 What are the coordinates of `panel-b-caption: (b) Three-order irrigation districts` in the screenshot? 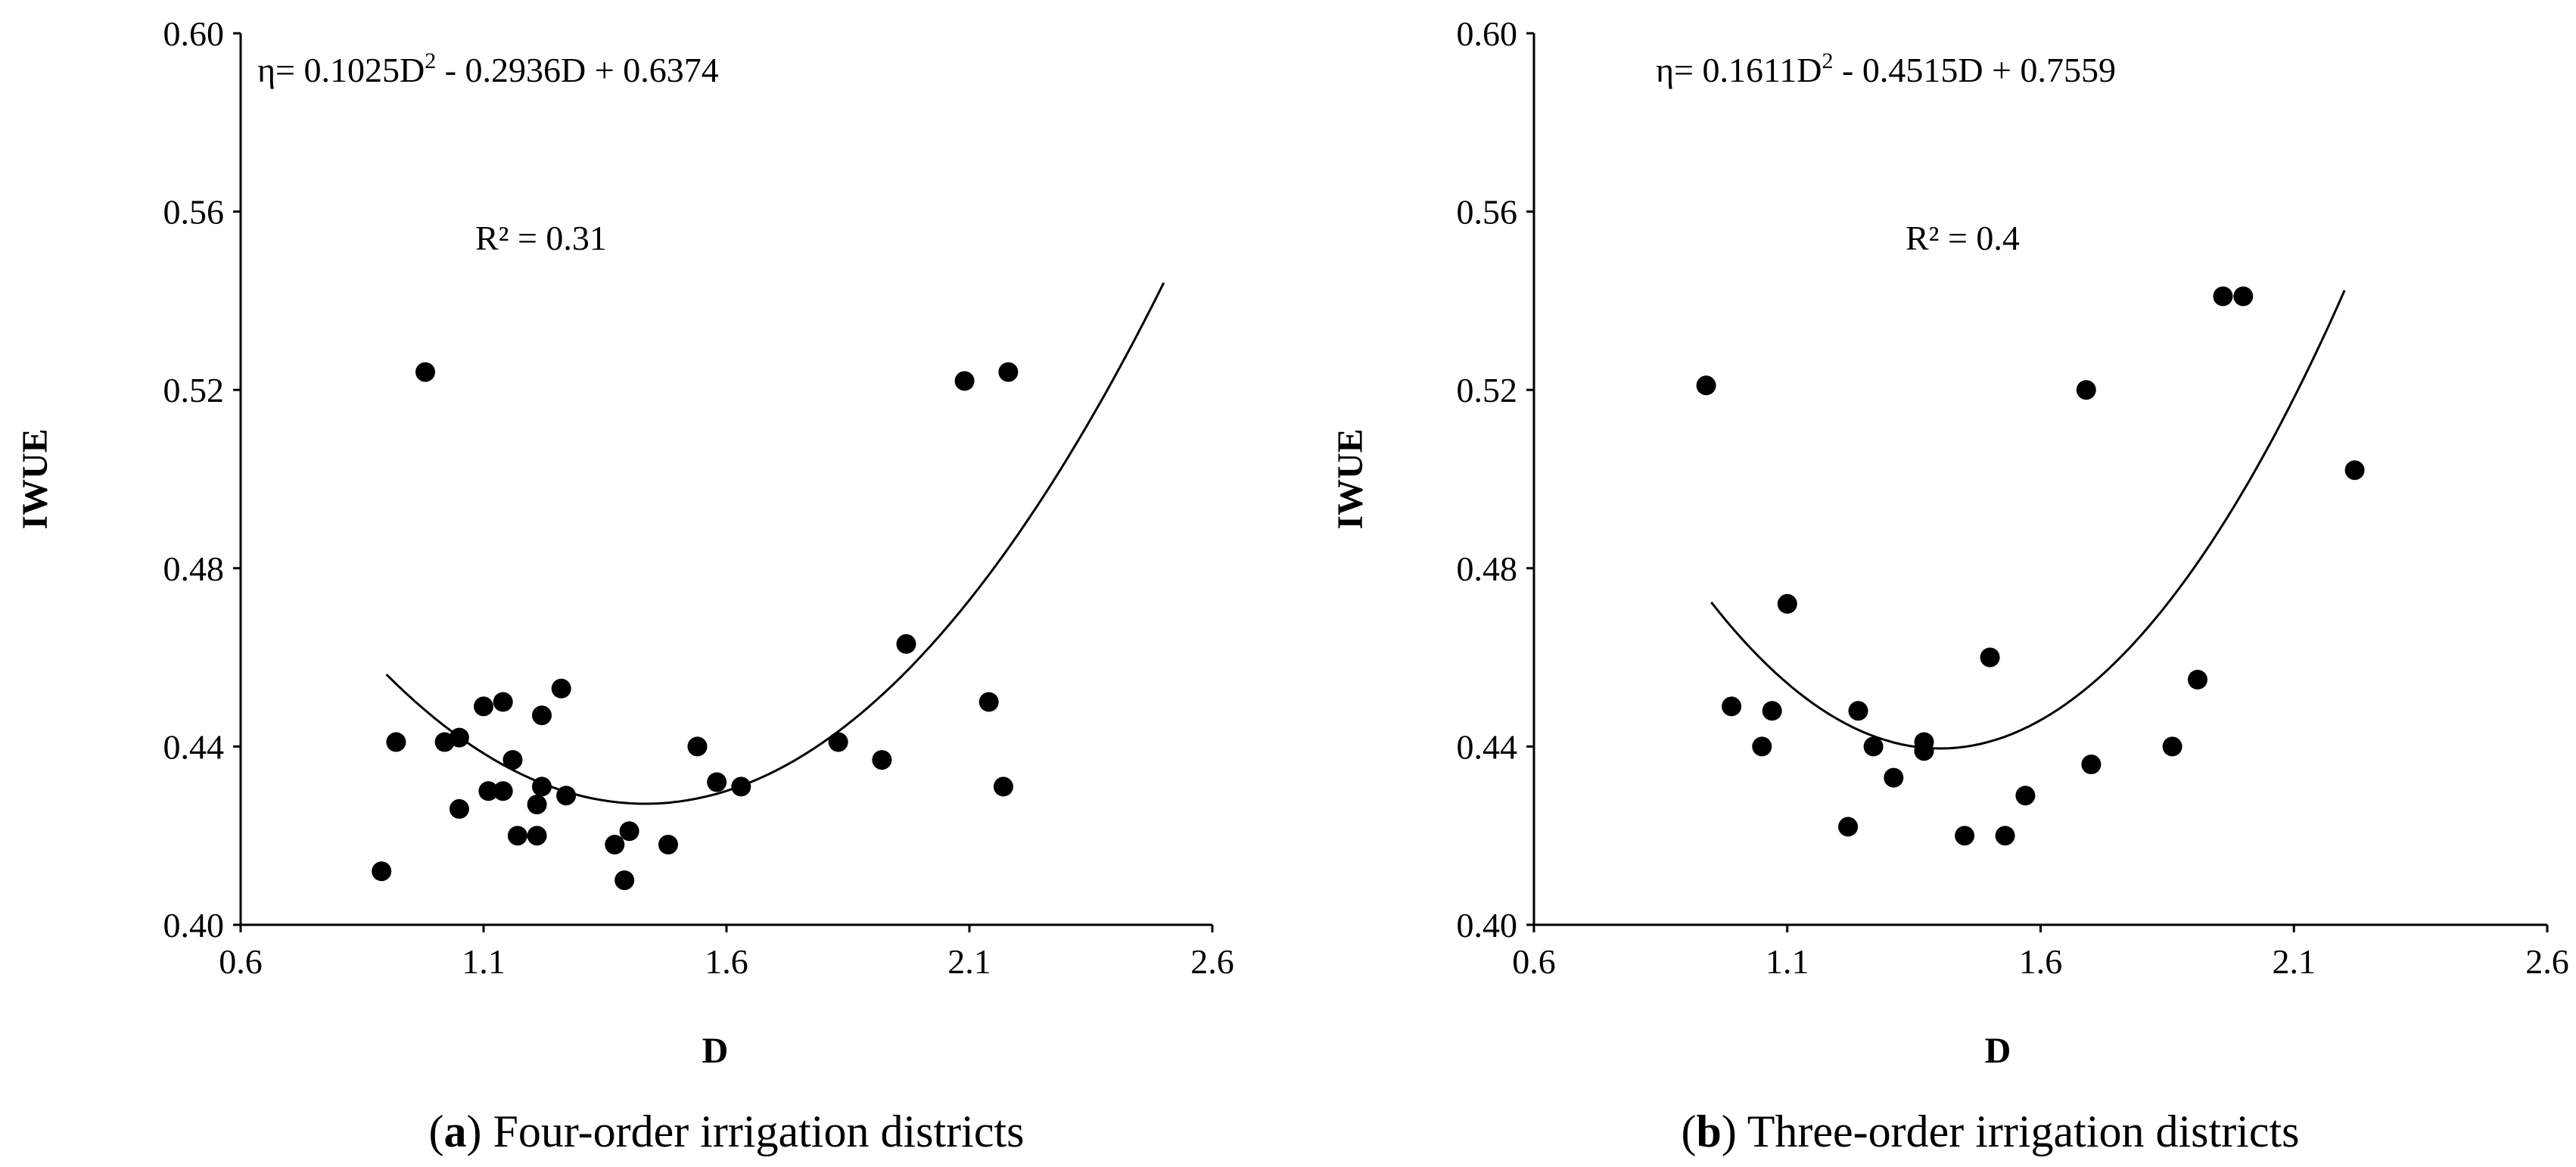 It's located at (1991, 1131).